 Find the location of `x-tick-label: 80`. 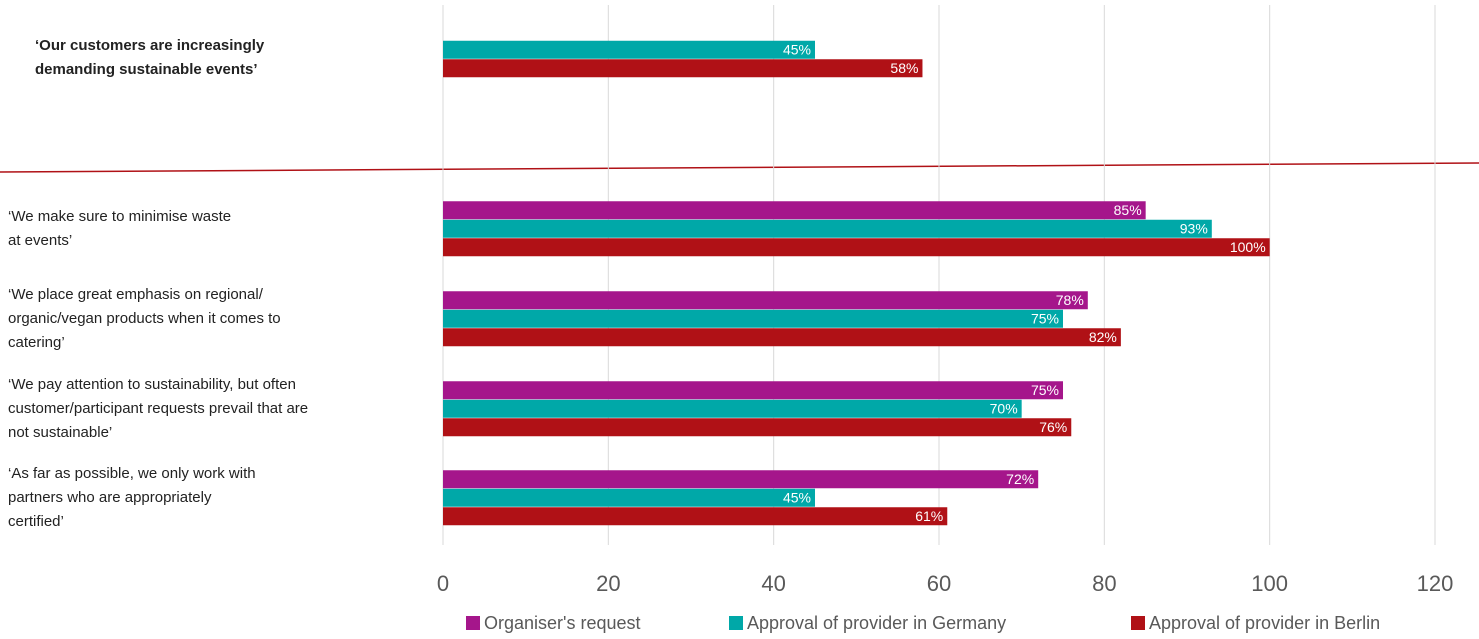

x-tick-label: 80 is located at coordinates (1104, 583).